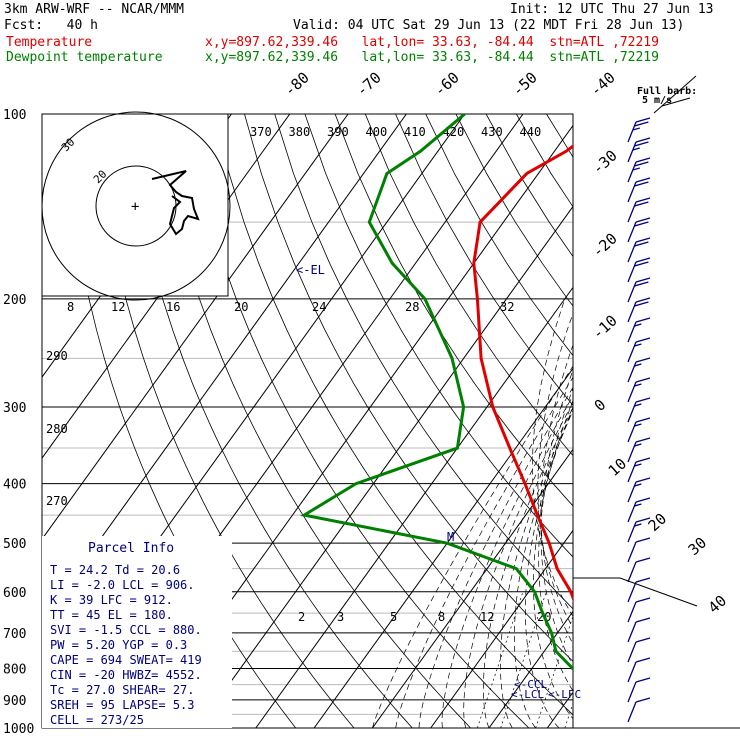  What do you see at coordinates (131, 548) in the screenshot?
I see `parcel-info-title: Parcel Info` at bounding box center [131, 548].